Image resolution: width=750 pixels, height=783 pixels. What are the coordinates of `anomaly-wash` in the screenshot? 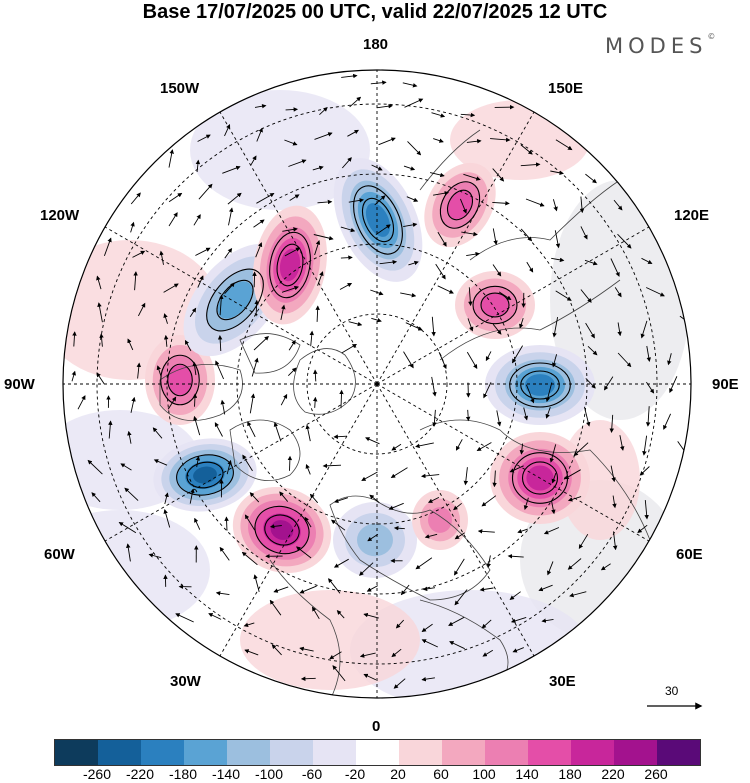 It's located at (330, 640).